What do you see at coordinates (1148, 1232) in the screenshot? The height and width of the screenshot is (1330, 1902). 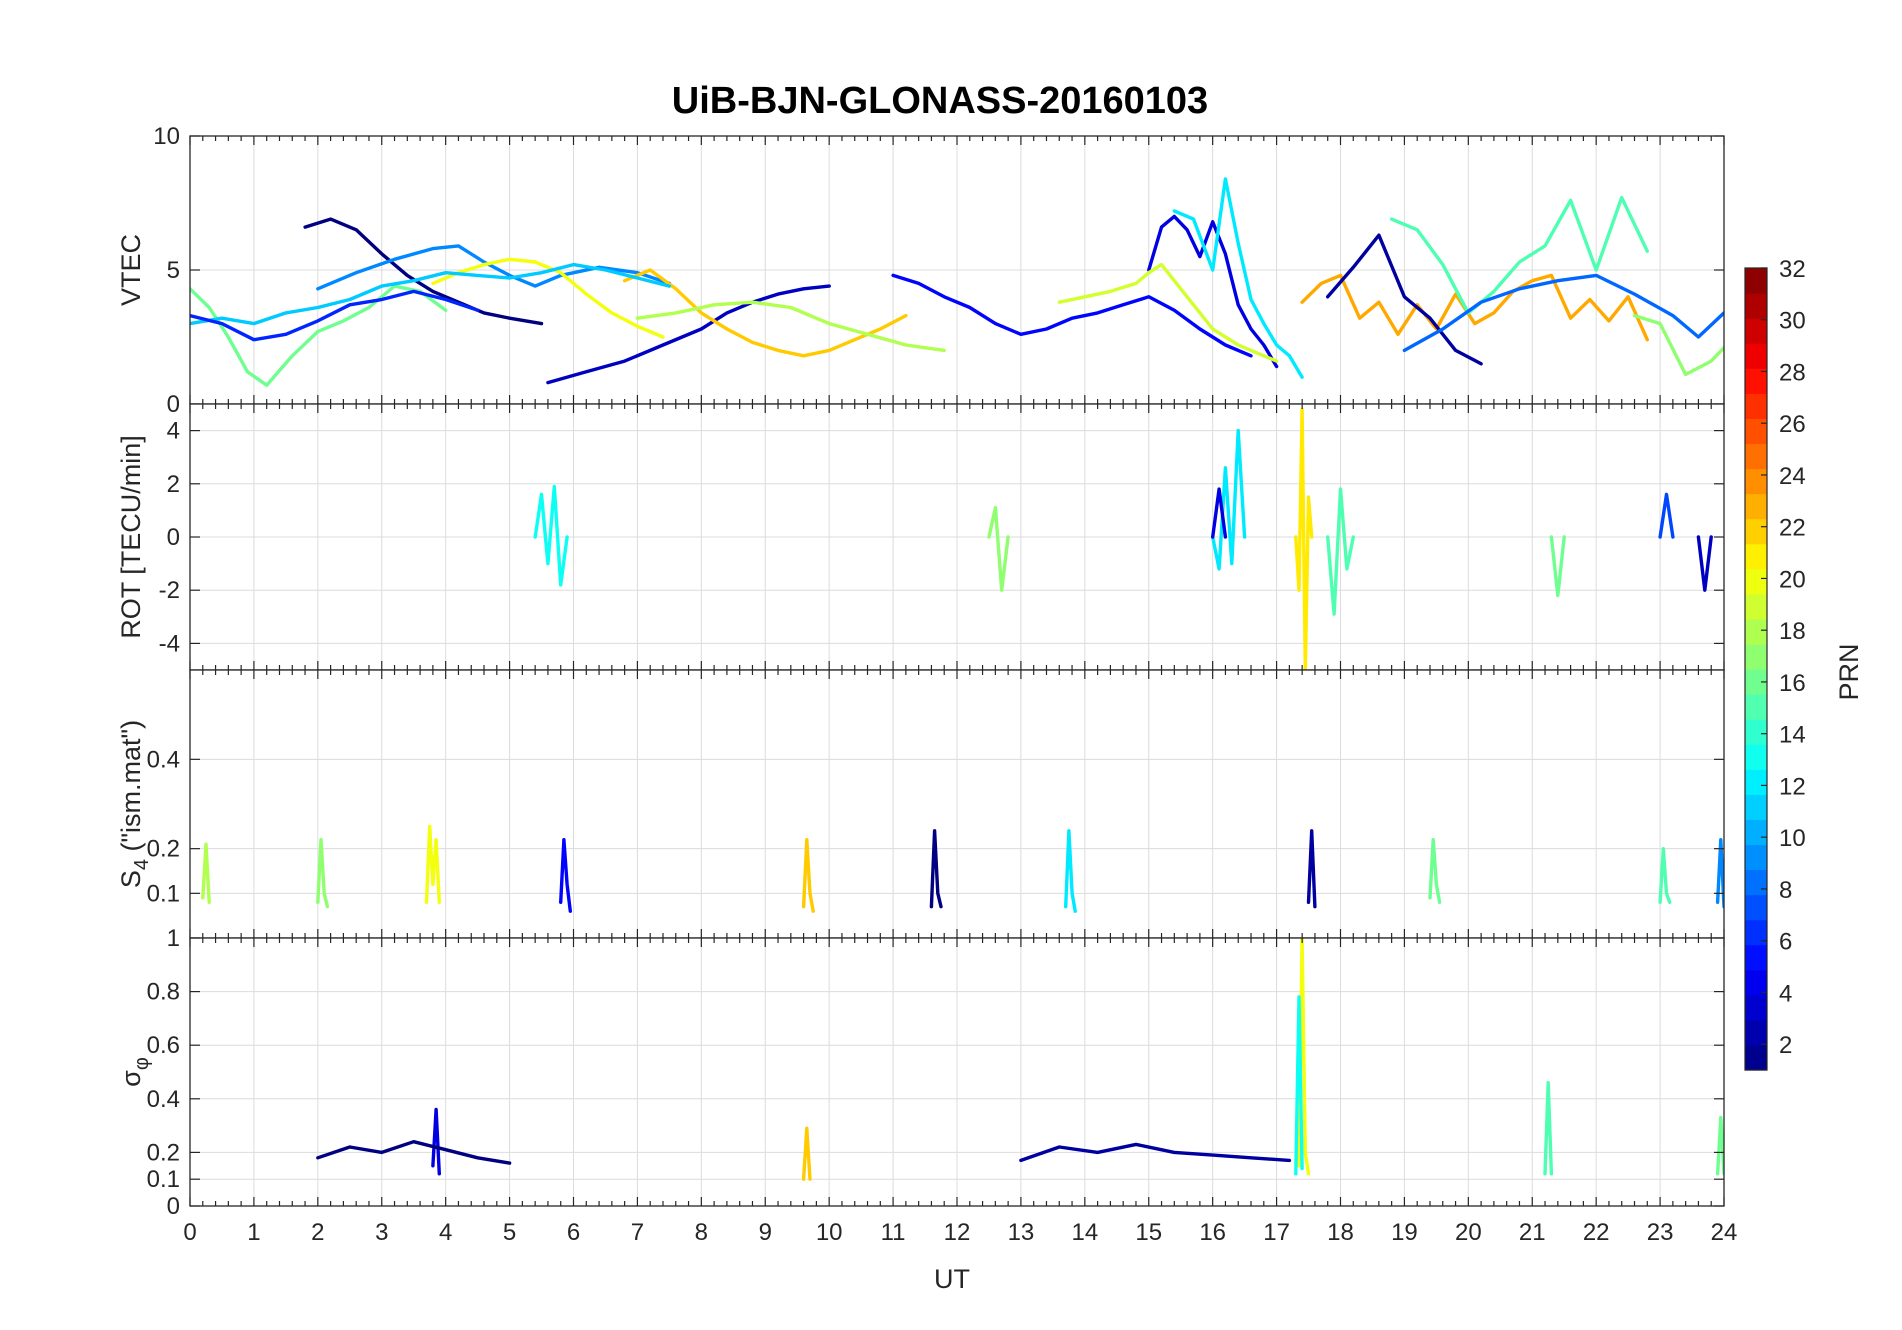 I see `x-tick-label: 15` at bounding box center [1148, 1232].